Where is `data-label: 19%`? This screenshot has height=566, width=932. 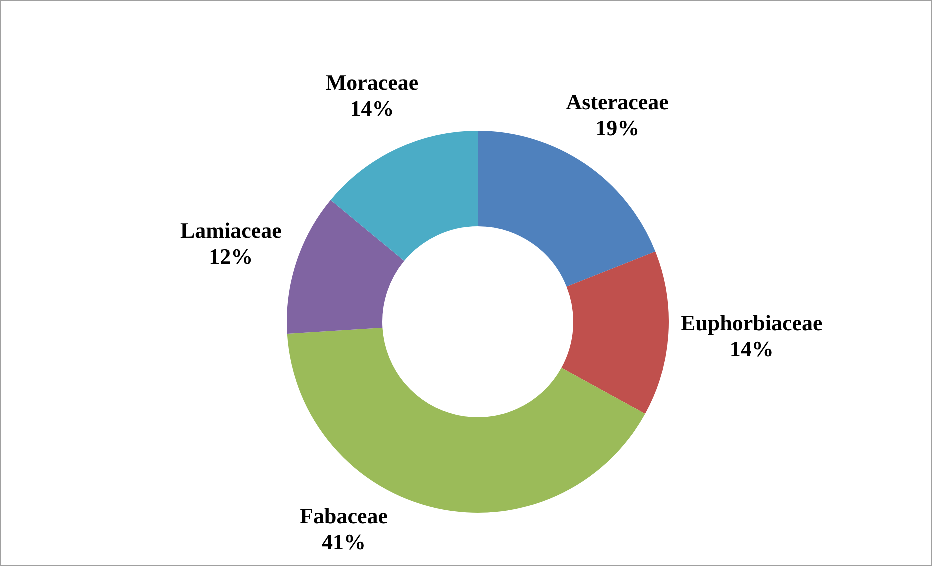 data-label: 19% is located at coordinates (618, 127).